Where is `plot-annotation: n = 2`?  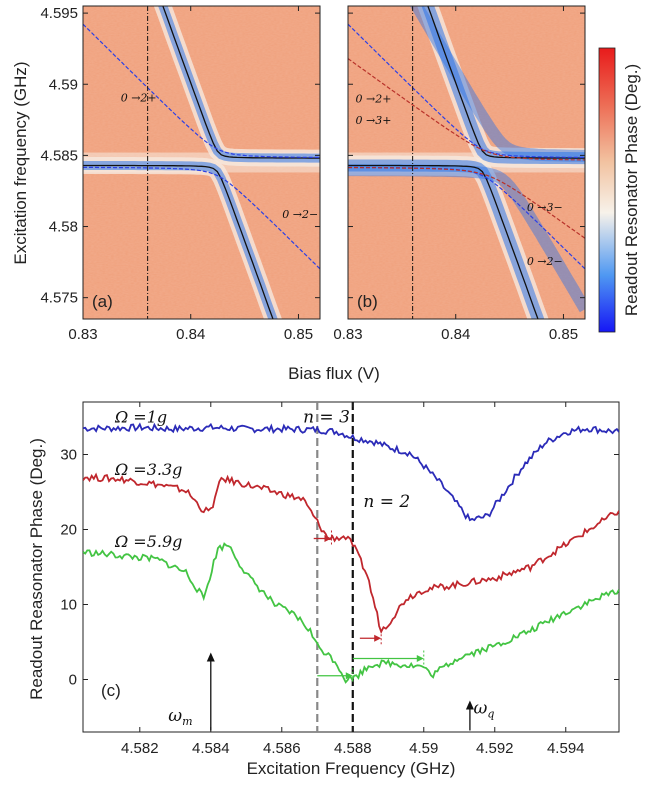 plot-annotation: n = 2 is located at coordinates (386, 502).